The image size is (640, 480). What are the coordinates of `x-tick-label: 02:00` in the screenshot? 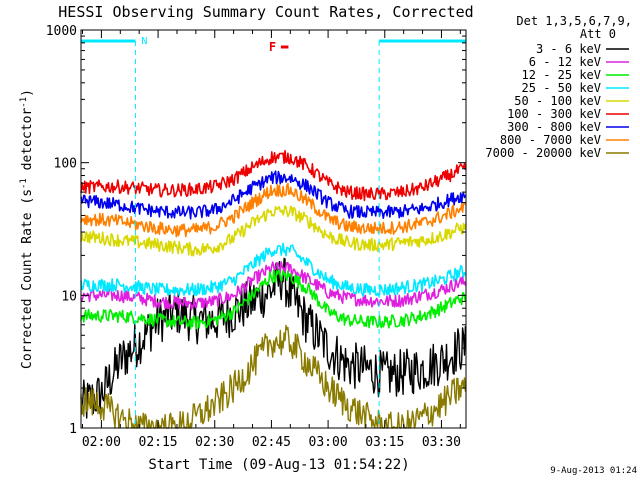 It's located at (101, 442).